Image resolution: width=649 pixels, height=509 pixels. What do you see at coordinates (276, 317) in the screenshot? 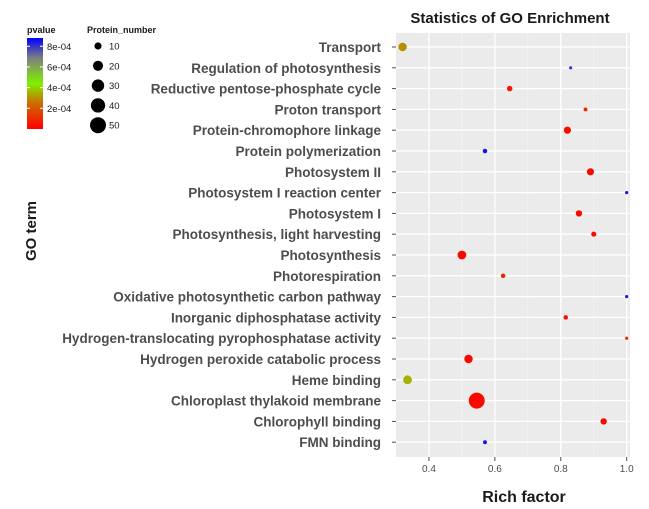
I see `y-category-label: Inorganic diphosphatase activity` at bounding box center [276, 317].